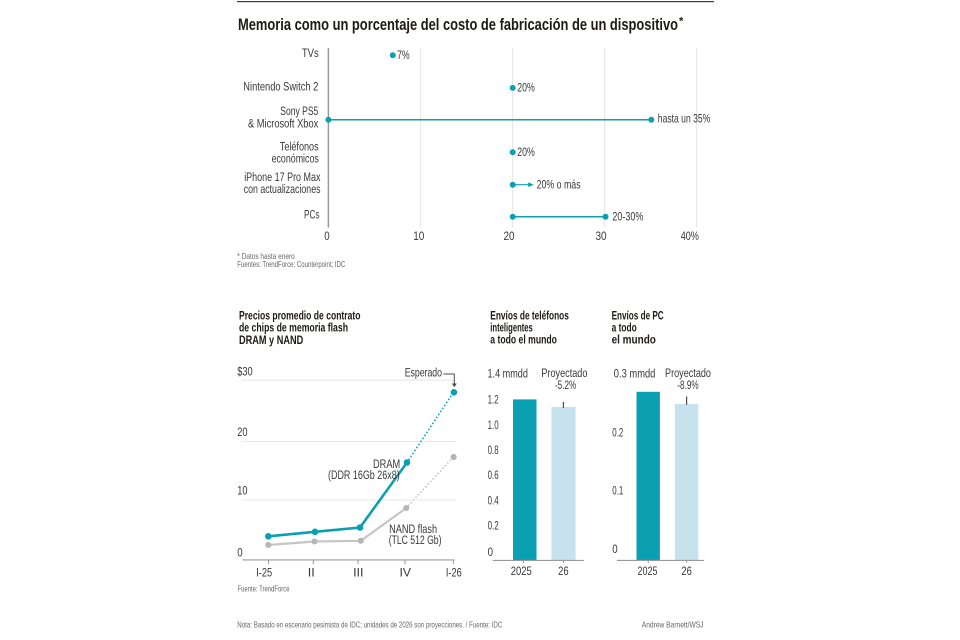 The height and width of the screenshot is (640, 960). I want to click on svg-text: Andrew Barnett/WSJ, so click(673, 625).